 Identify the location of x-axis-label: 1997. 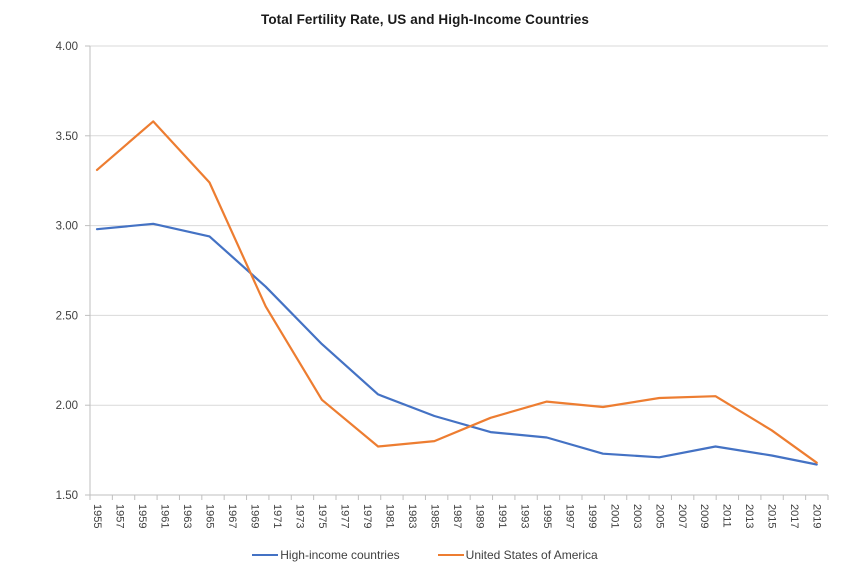
(569, 516).